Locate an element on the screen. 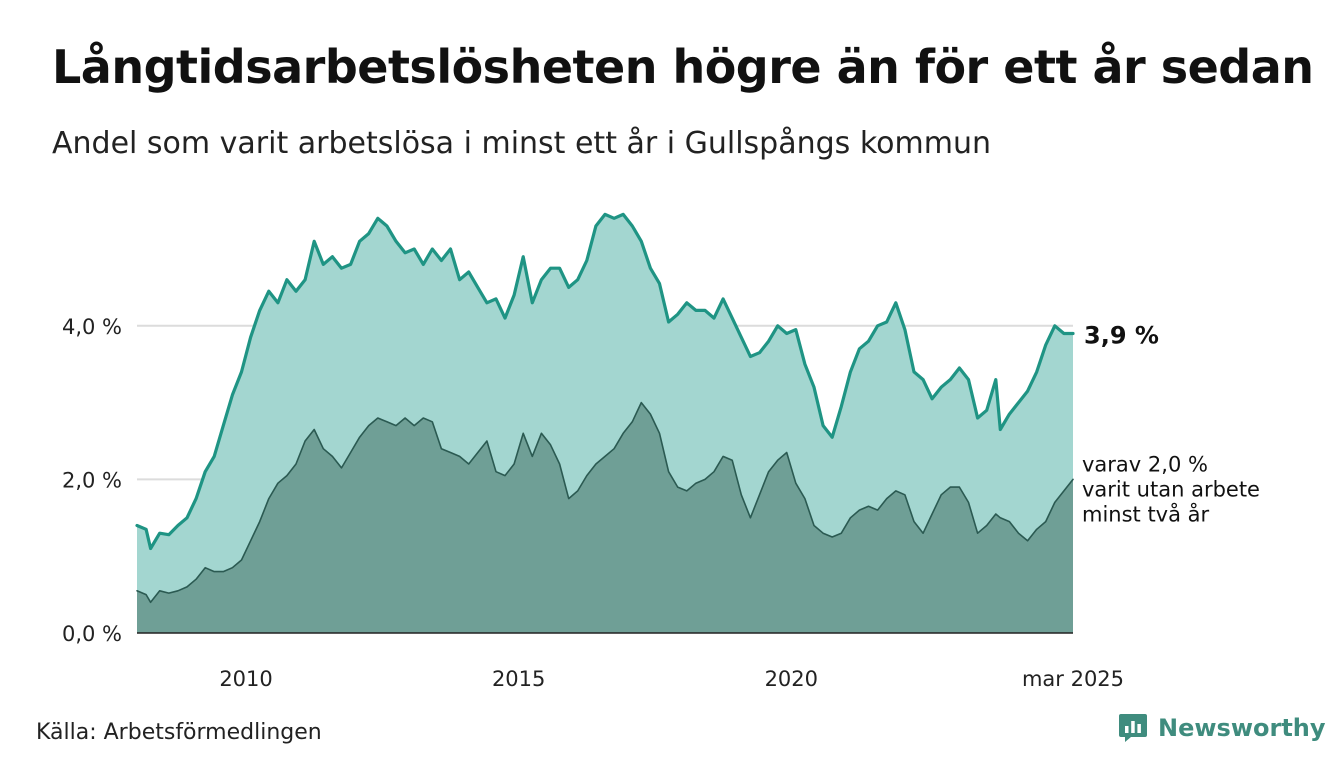 This screenshot has width=1340, height=780. y-tick-label: 2,0 % is located at coordinates (92, 480).